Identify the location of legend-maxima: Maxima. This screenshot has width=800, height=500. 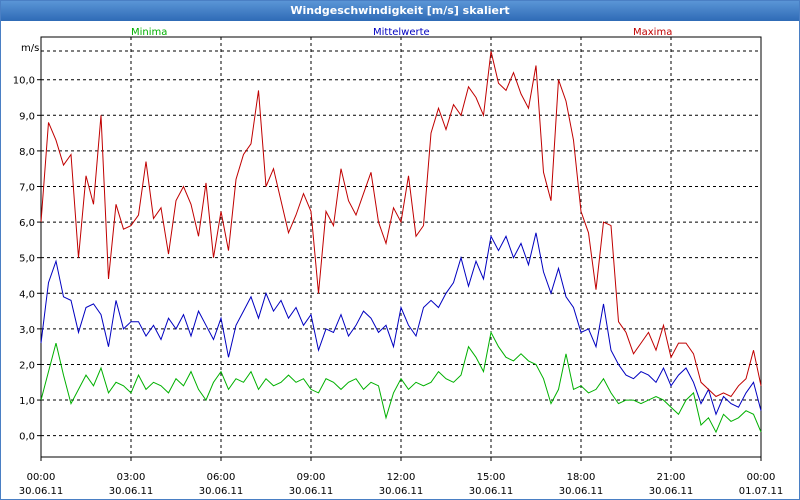
(652, 32).